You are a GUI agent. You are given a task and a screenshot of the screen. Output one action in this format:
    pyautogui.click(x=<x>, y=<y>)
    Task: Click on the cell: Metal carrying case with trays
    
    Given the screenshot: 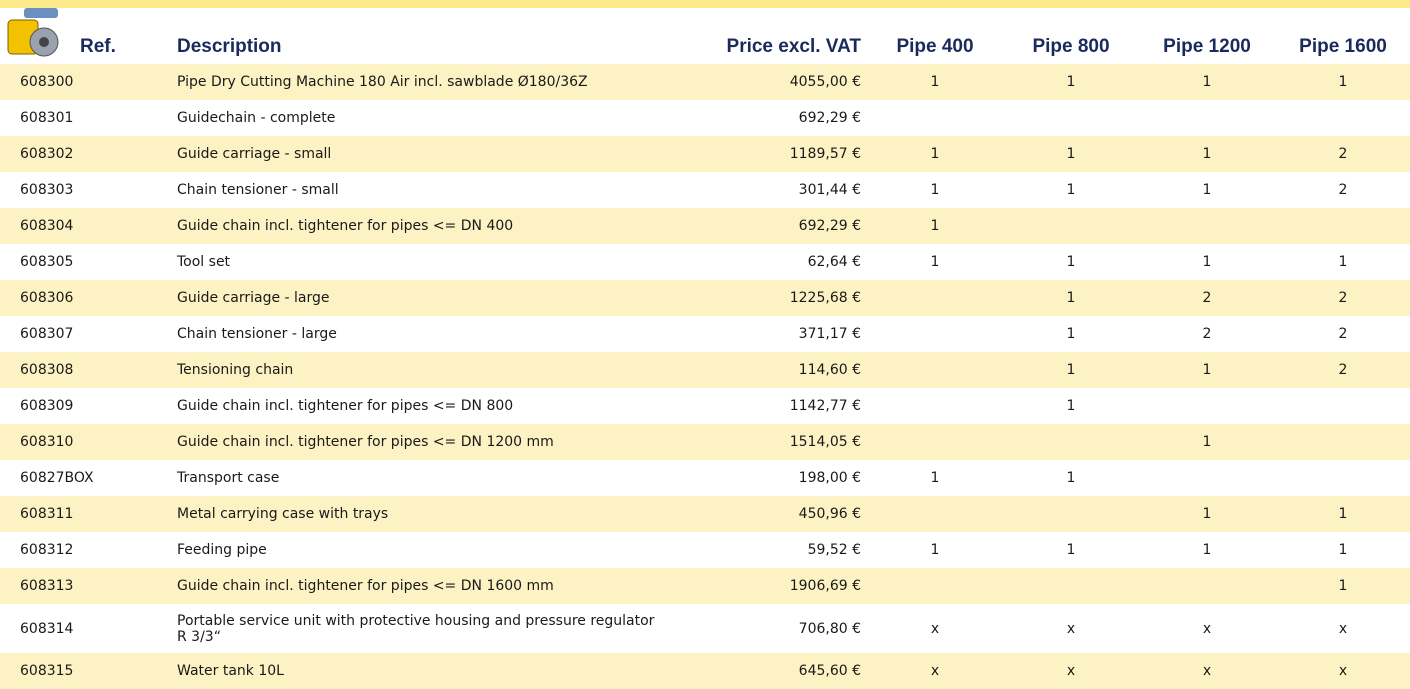 What is the action you would take?
    pyautogui.click(x=442, y=514)
    